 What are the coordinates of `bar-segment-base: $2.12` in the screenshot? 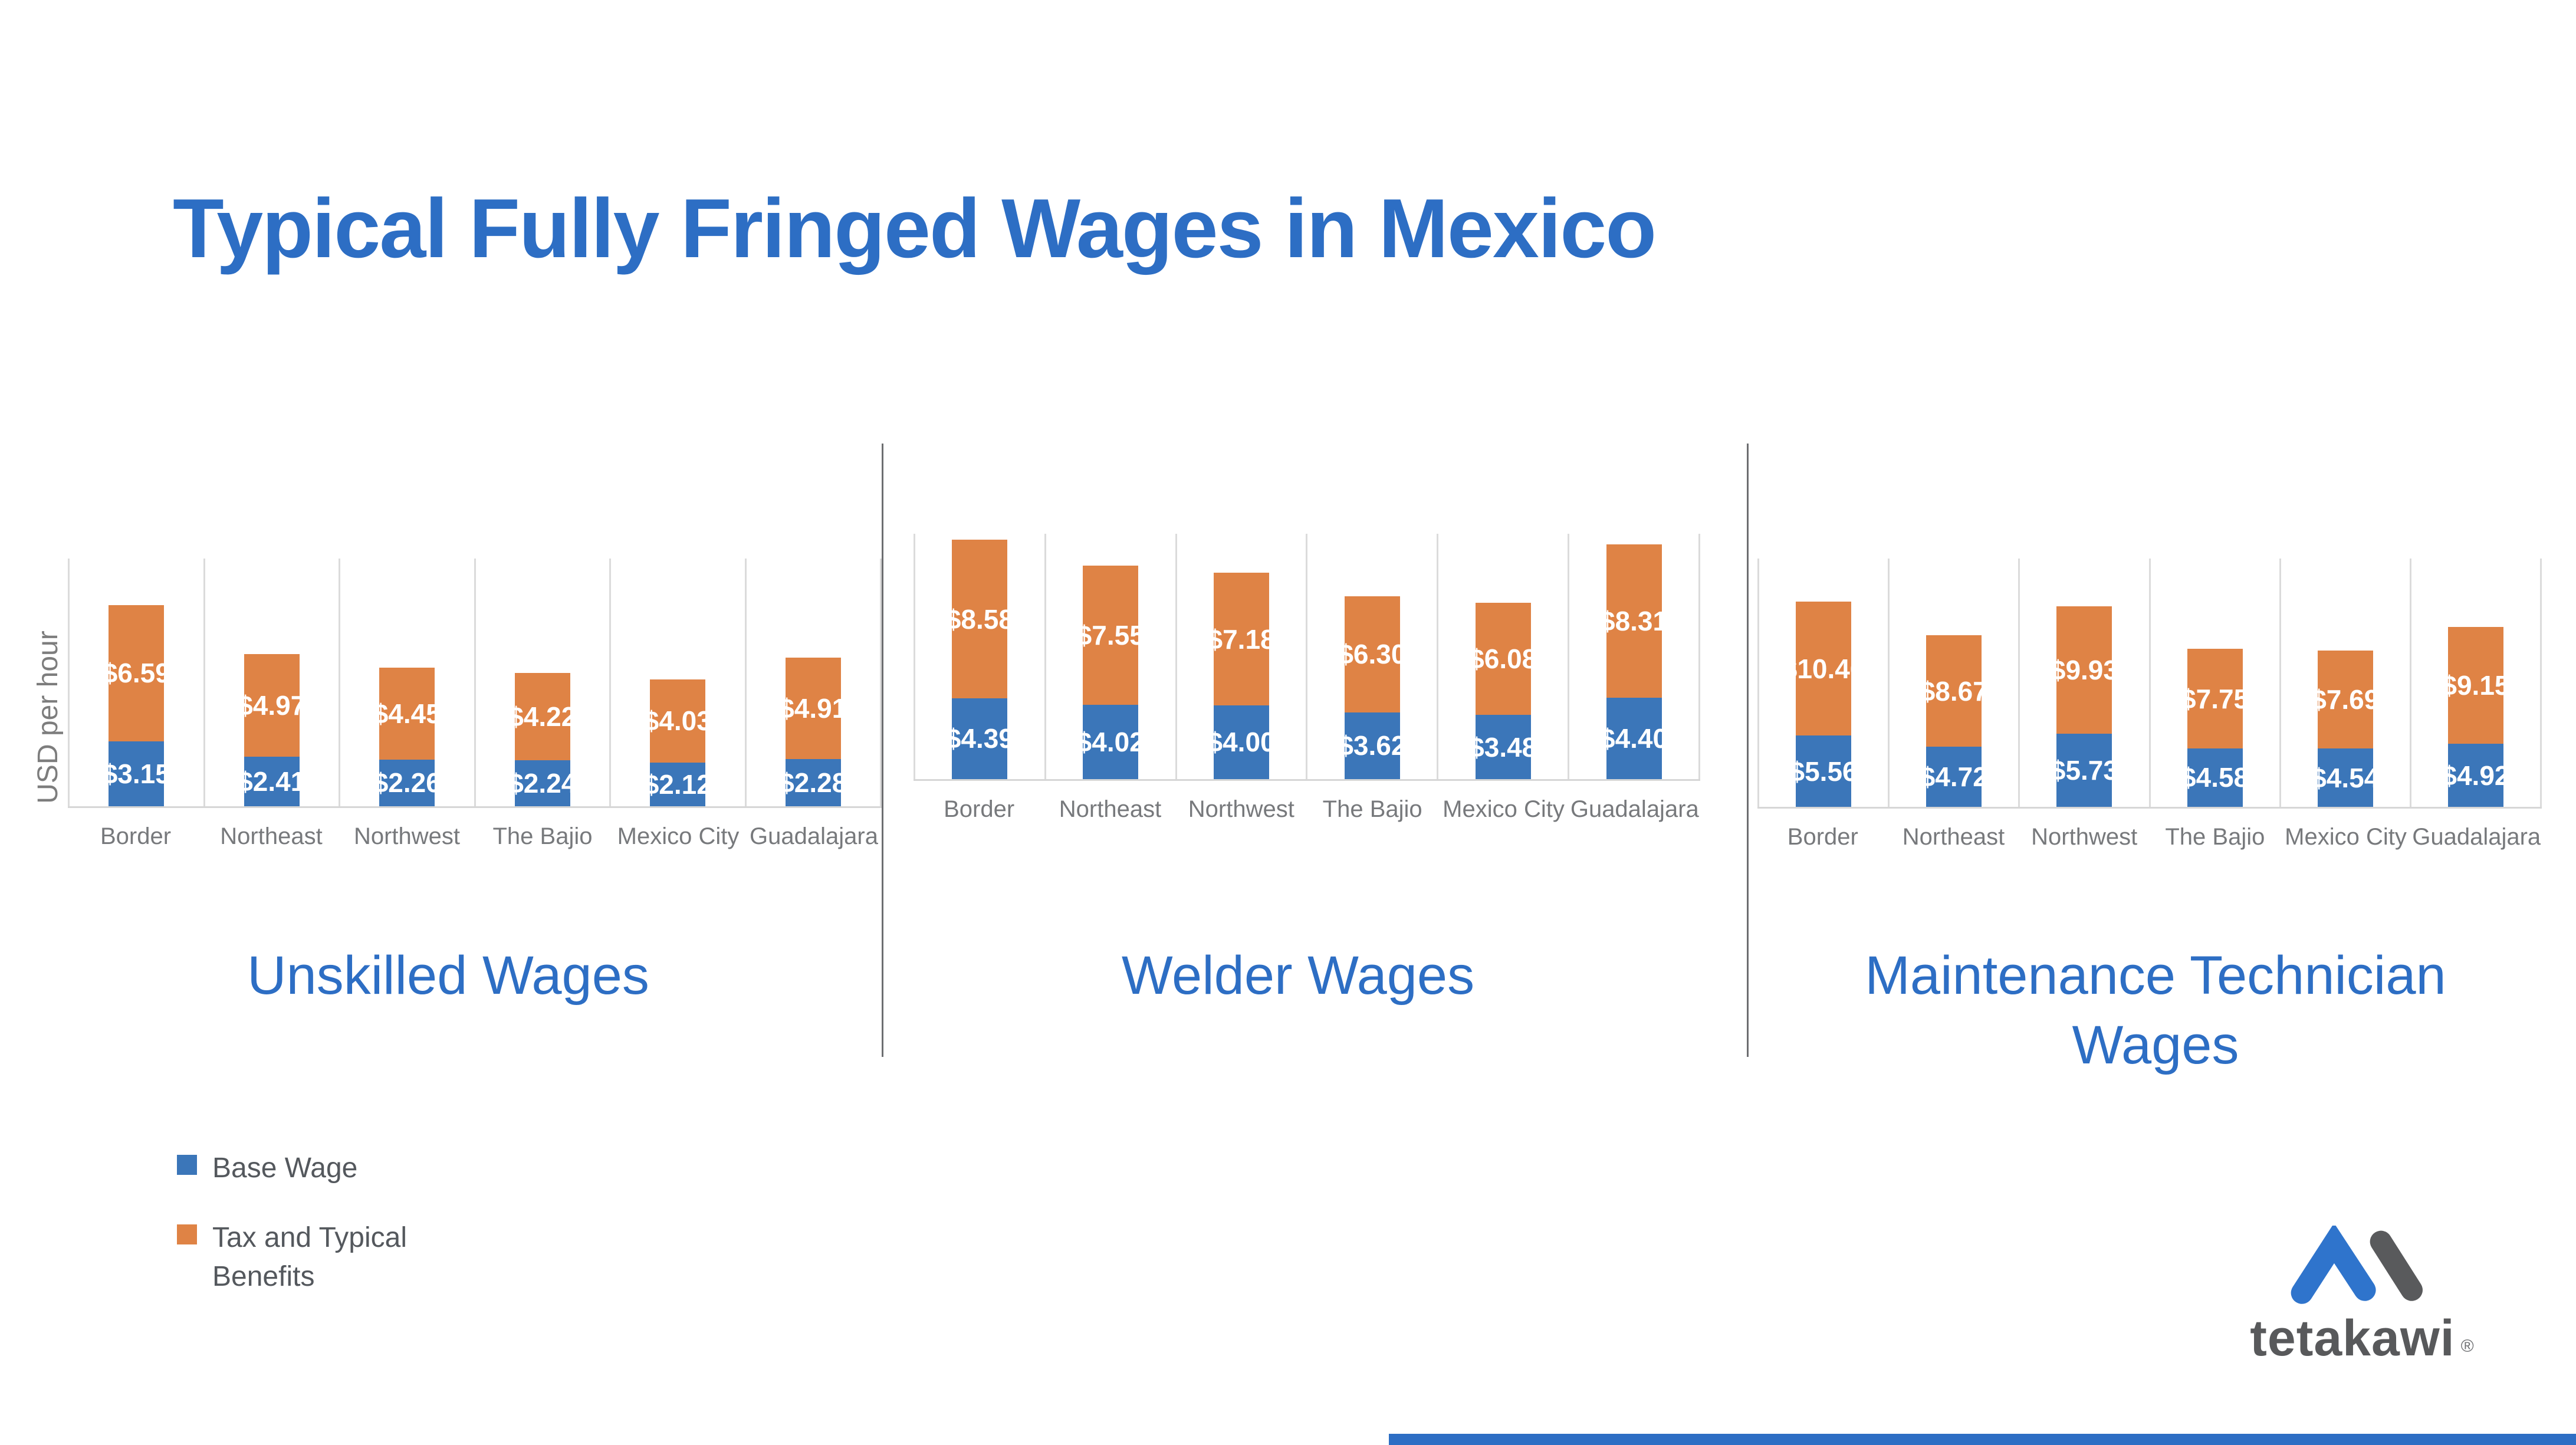 It's located at (678, 784).